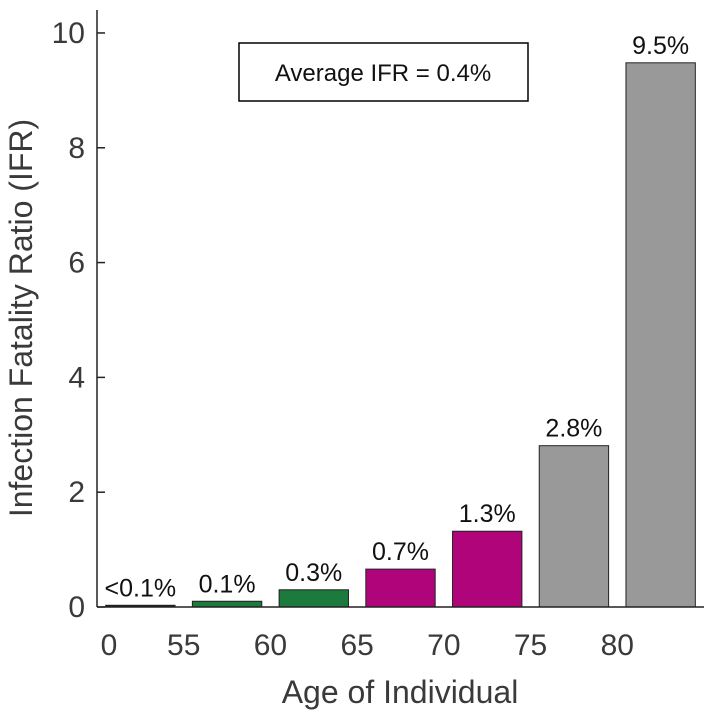 This screenshot has height=716, width=707. Describe the element at coordinates (183, 645) in the screenshot. I see `x-tick-label-55: 55` at that location.